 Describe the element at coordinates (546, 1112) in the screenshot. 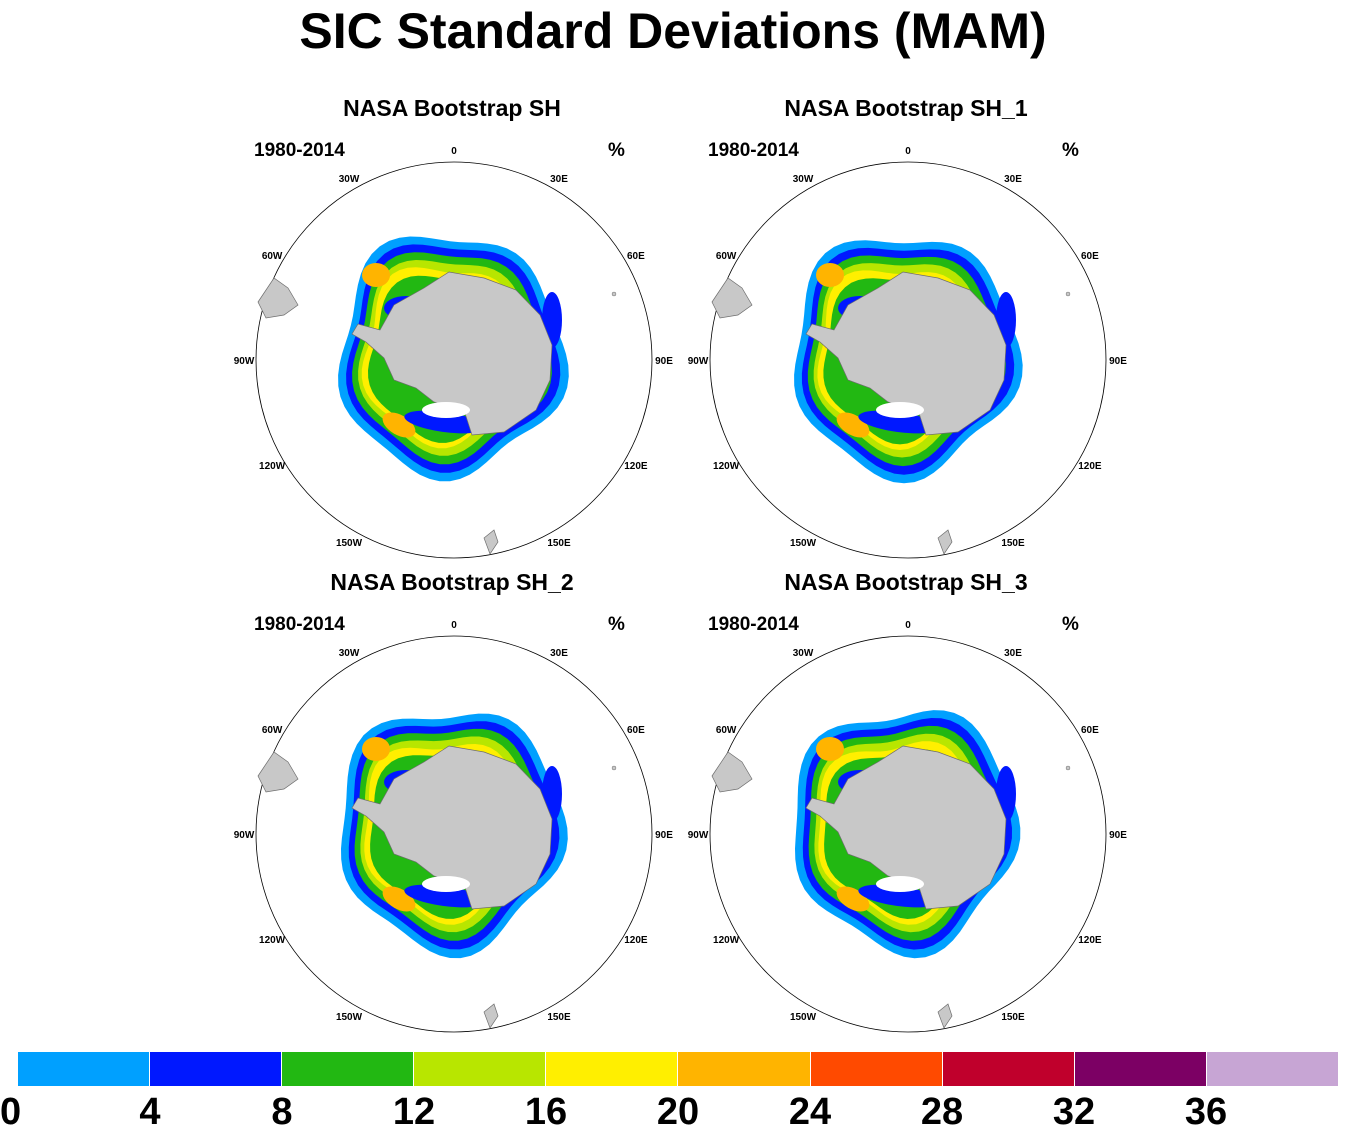

I see `colorbar-label: 16` at that location.